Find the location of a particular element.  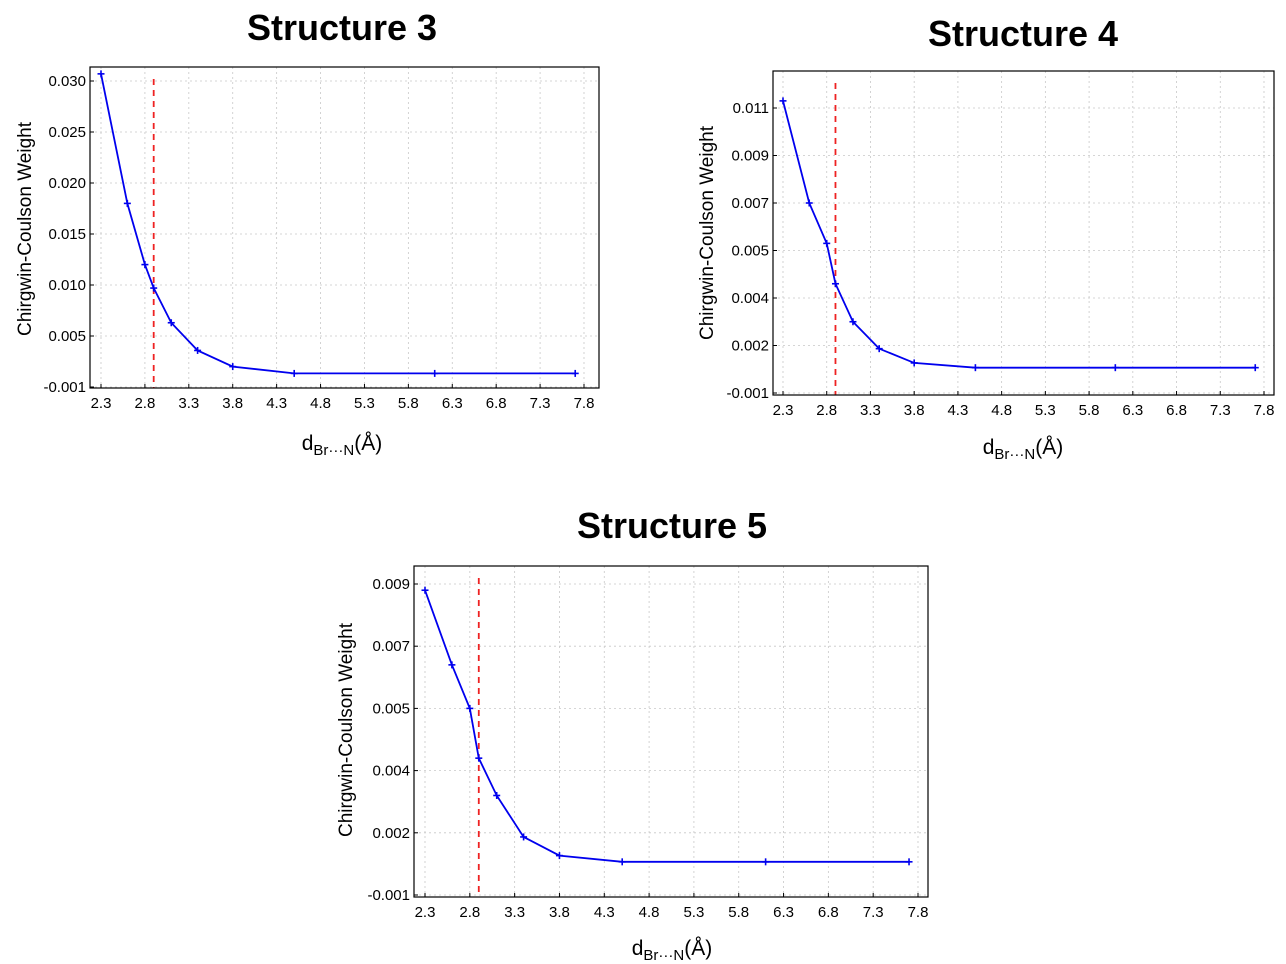

chart-title: Structure 4 is located at coordinates (1023, 33).